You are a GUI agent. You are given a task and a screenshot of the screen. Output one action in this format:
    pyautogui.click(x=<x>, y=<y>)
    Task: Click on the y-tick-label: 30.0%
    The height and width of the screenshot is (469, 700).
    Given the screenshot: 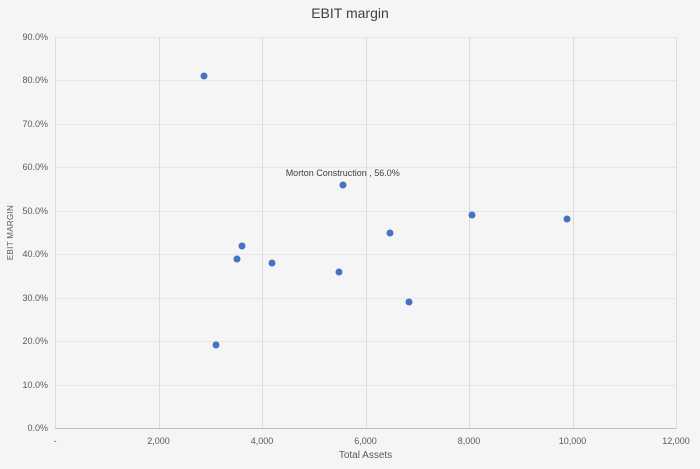 What is the action you would take?
    pyautogui.click(x=35, y=297)
    